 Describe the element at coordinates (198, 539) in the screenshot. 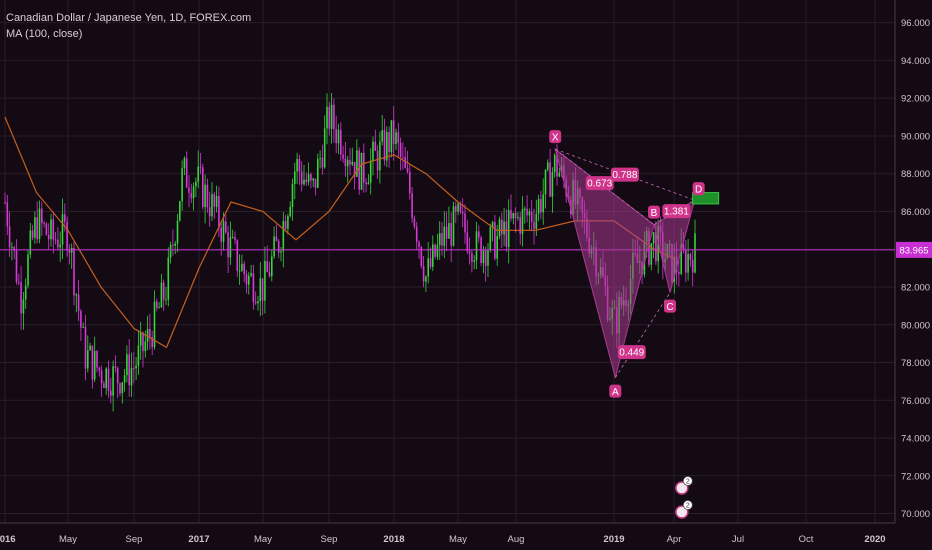

I see `x-tick-label: 2017` at that location.